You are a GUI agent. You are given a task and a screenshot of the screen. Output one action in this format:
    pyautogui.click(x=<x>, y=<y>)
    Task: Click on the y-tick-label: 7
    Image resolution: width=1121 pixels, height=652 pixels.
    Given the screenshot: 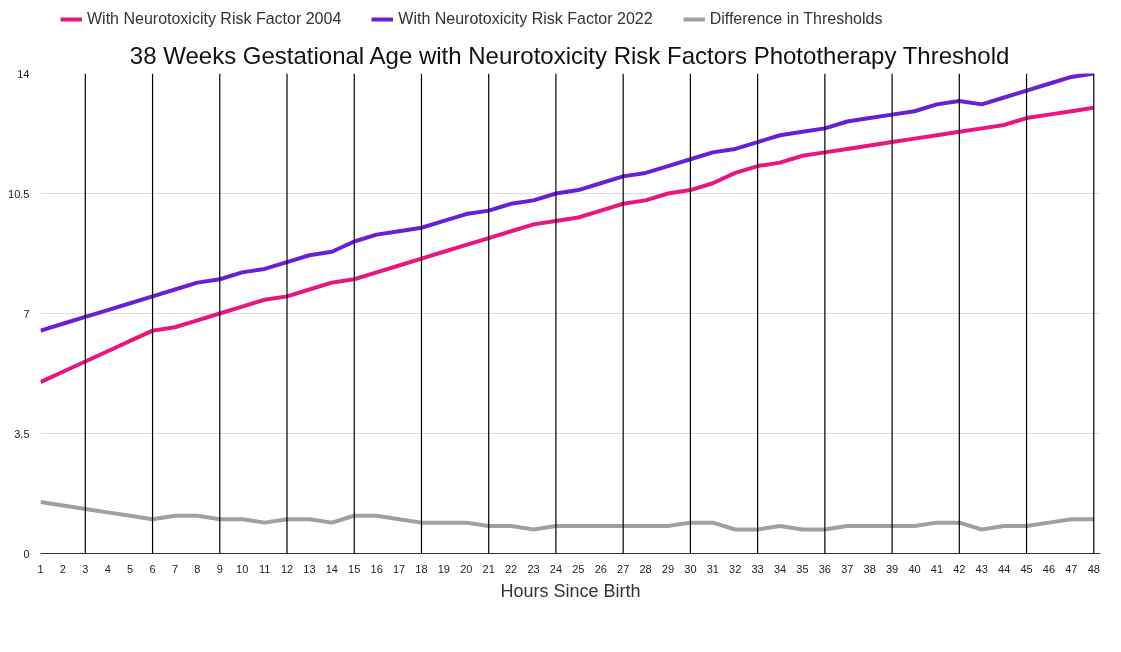 What is the action you would take?
    pyautogui.click(x=26, y=313)
    